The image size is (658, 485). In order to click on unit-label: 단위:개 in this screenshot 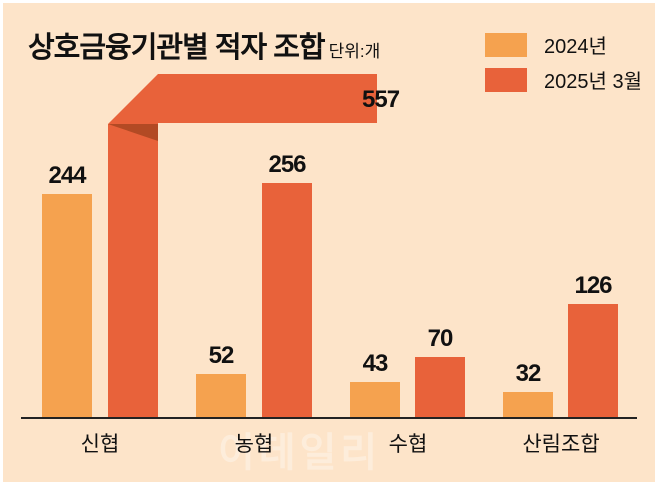, I will do `click(354, 51)`.